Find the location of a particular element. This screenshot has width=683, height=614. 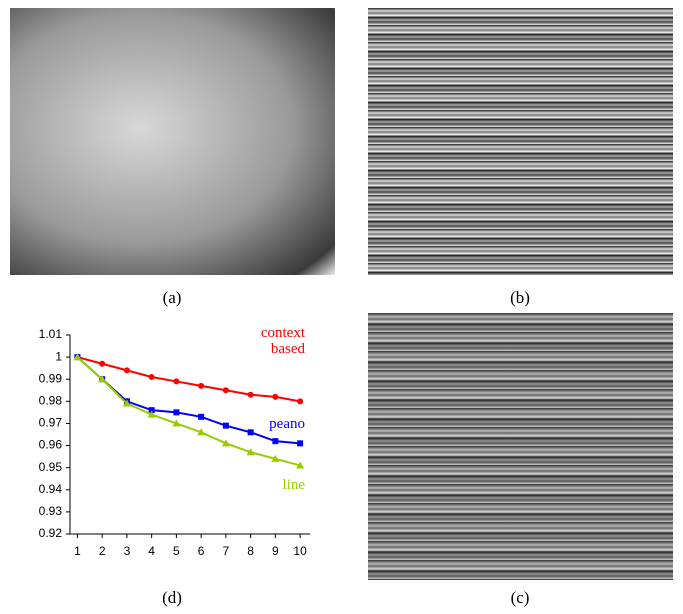

x-tick-label: 10 is located at coordinates (300, 551).